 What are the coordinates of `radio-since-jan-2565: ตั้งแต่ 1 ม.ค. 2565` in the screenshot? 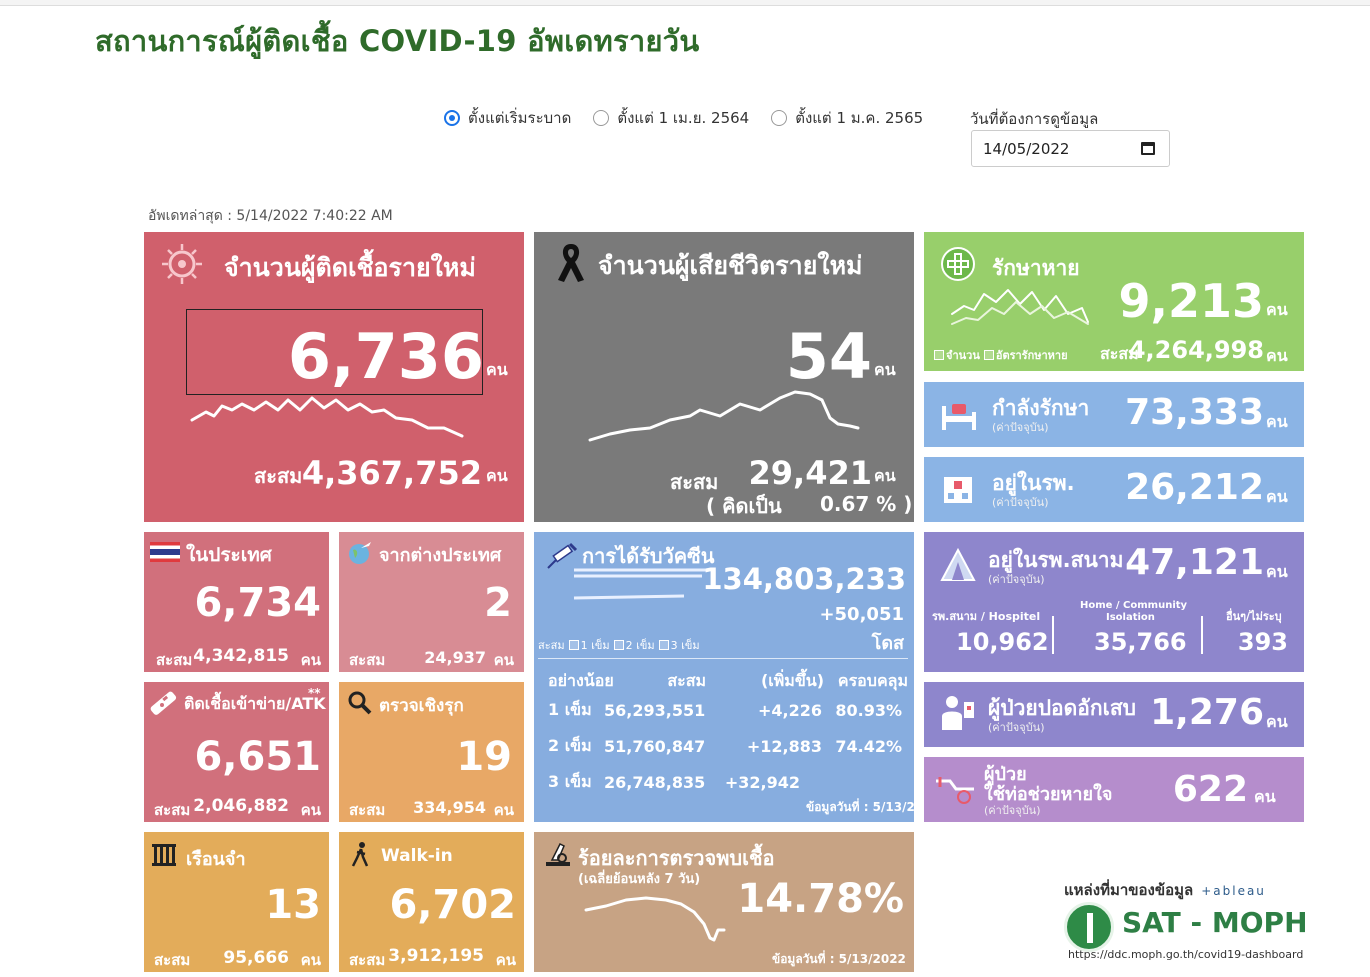 It's located at (847, 118).